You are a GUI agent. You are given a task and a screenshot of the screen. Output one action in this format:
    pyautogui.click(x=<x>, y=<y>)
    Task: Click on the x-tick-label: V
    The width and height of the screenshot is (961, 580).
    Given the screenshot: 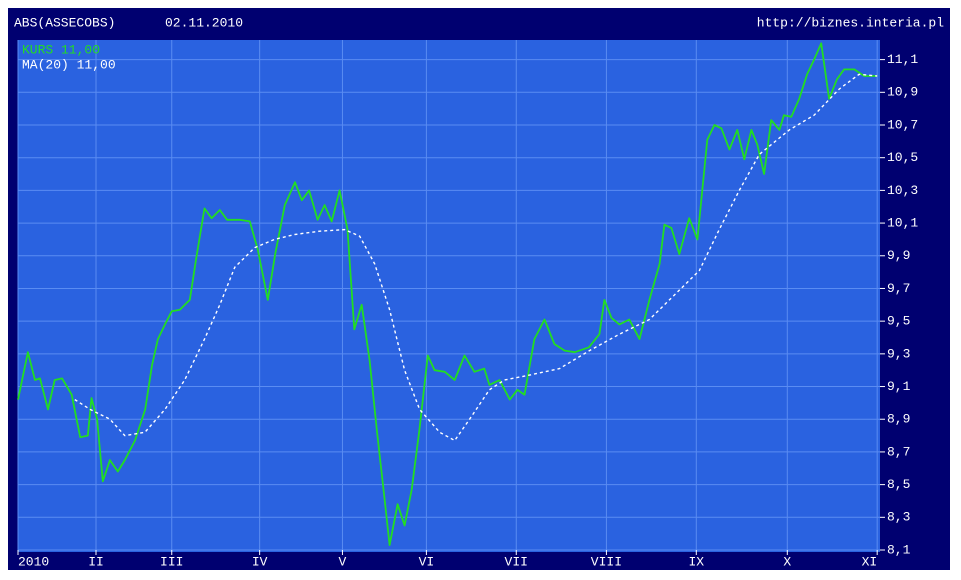 What is the action you would take?
    pyautogui.click(x=343, y=561)
    